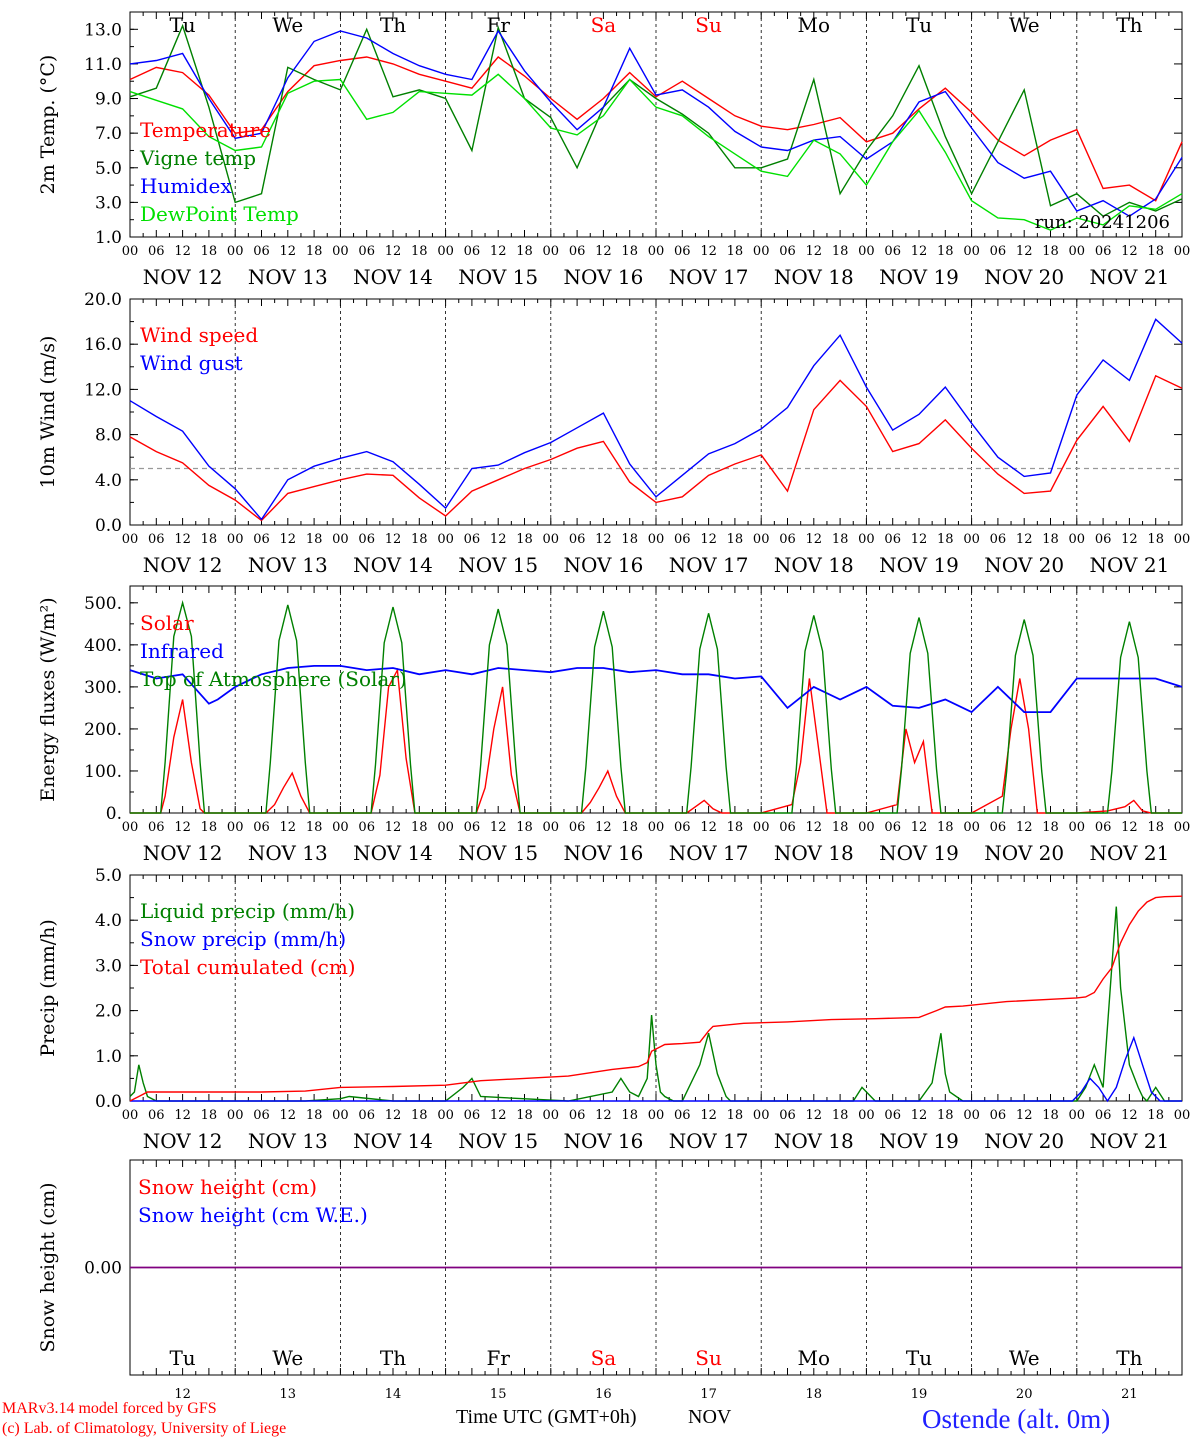 This screenshot has width=1194, height=1440. What do you see at coordinates (656, 689) in the screenshot?
I see `series-line-infrared` at bounding box center [656, 689].